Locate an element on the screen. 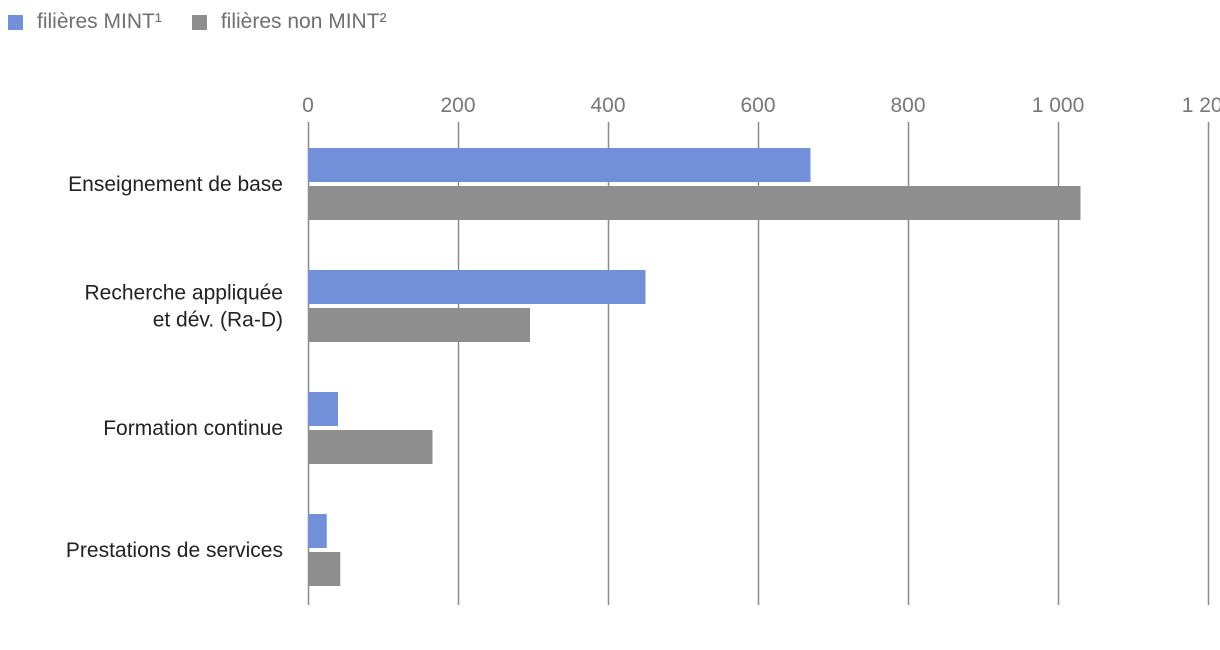  x-tick-label: 1 000 is located at coordinates (1058, 105).